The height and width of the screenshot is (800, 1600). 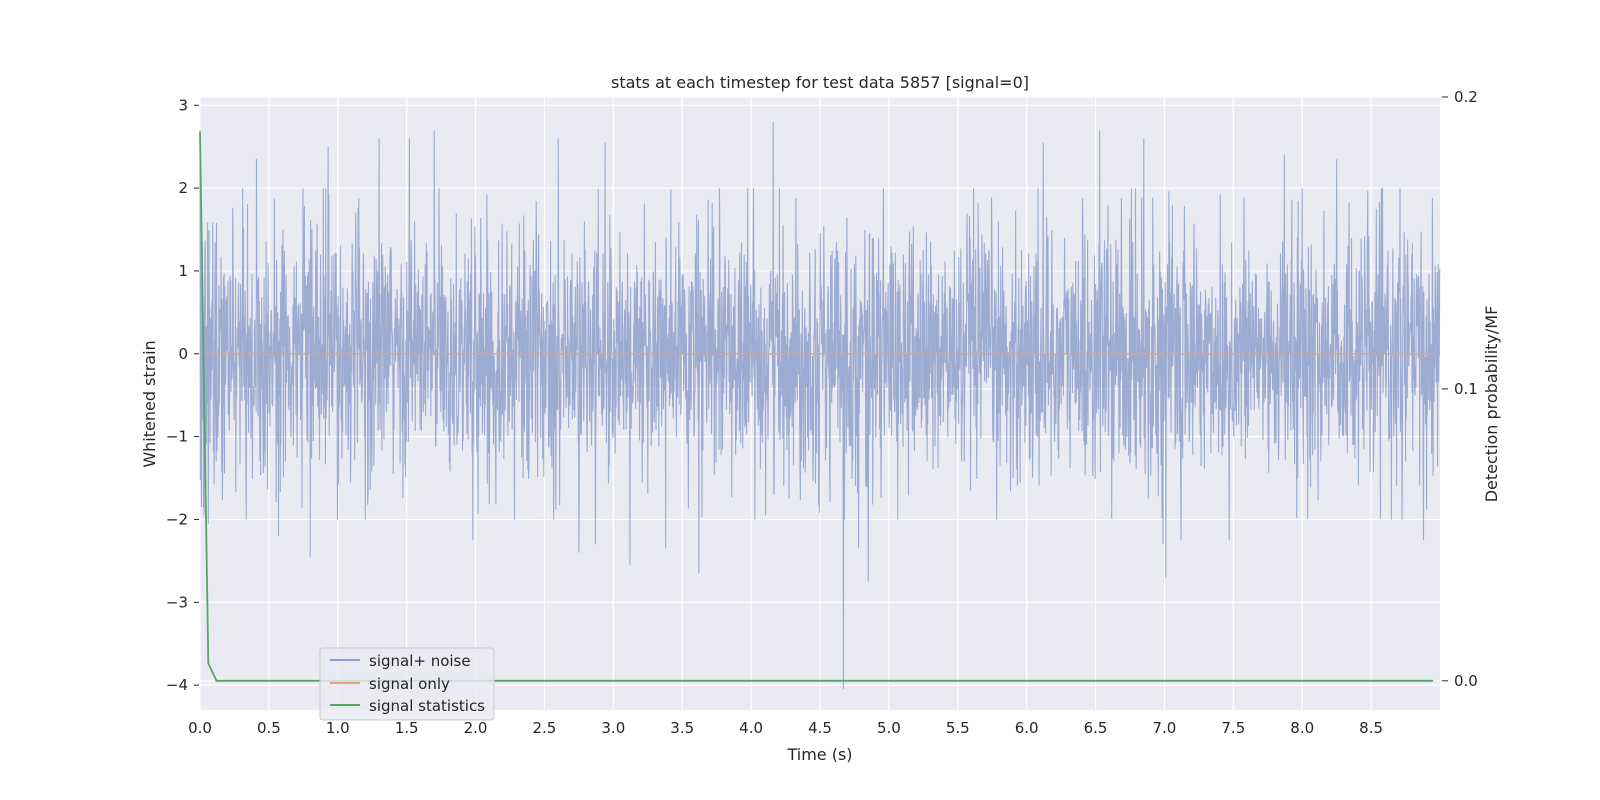 What do you see at coordinates (407, 728) in the screenshot?
I see `x-tick-label: 1.5` at bounding box center [407, 728].